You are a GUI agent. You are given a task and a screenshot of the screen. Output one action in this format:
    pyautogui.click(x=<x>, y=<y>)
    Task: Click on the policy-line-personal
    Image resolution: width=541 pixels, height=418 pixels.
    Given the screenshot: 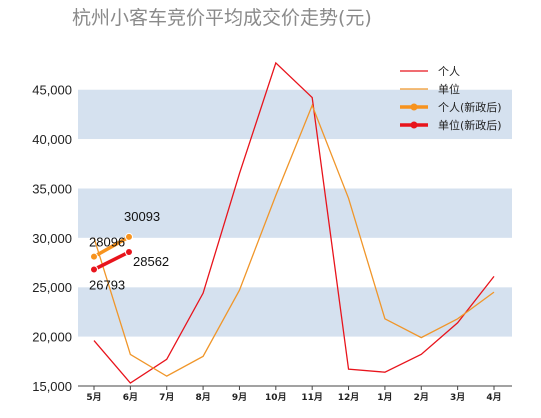 What is the action you would take?
    pyautogui.click(x=111, y=247)
    